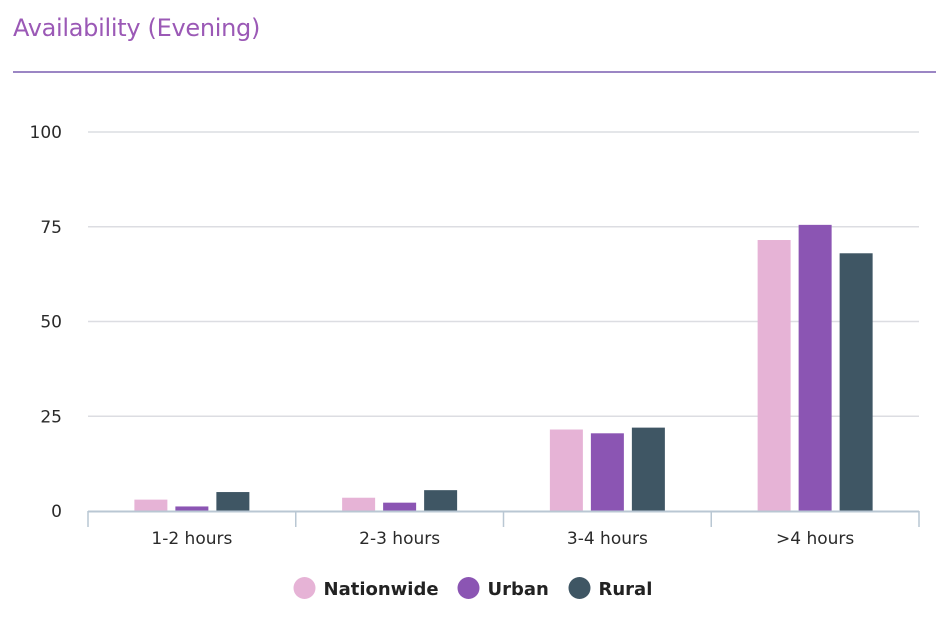  Describe the element at coordinates (503, 518) in the screenshot. I see `x-axis` at that location.